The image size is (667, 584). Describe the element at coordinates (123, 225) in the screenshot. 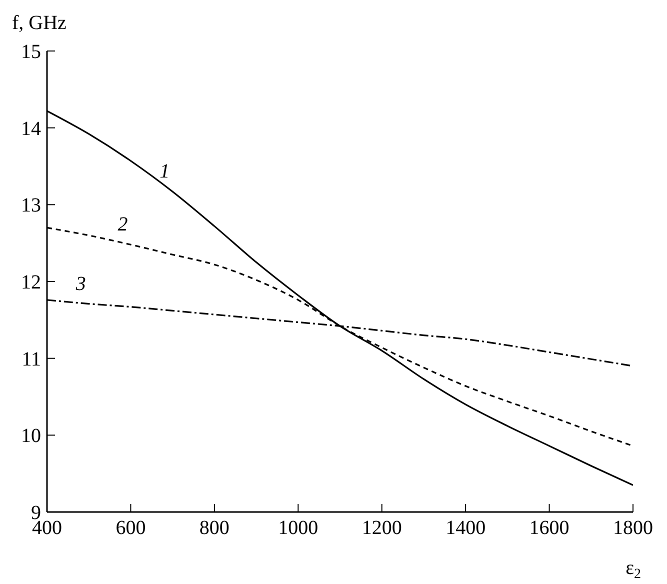

I see `series-label: 2` at that location.